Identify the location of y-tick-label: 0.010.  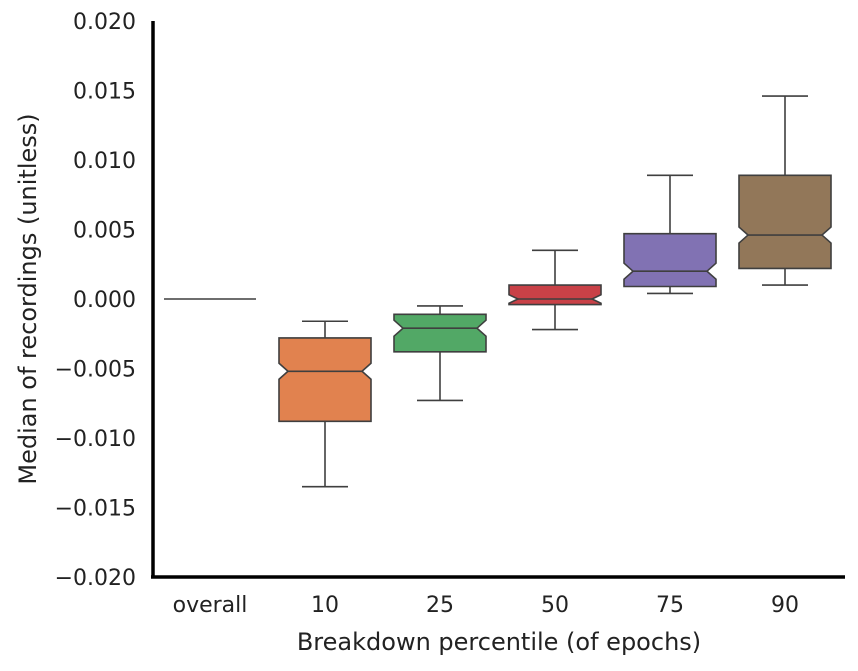
(104, 161).